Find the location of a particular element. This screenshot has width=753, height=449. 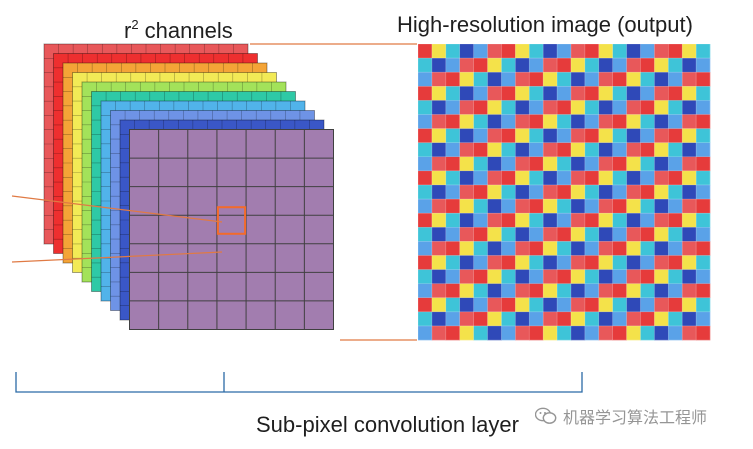

wechat-icon is located at coordinates (546, 415).